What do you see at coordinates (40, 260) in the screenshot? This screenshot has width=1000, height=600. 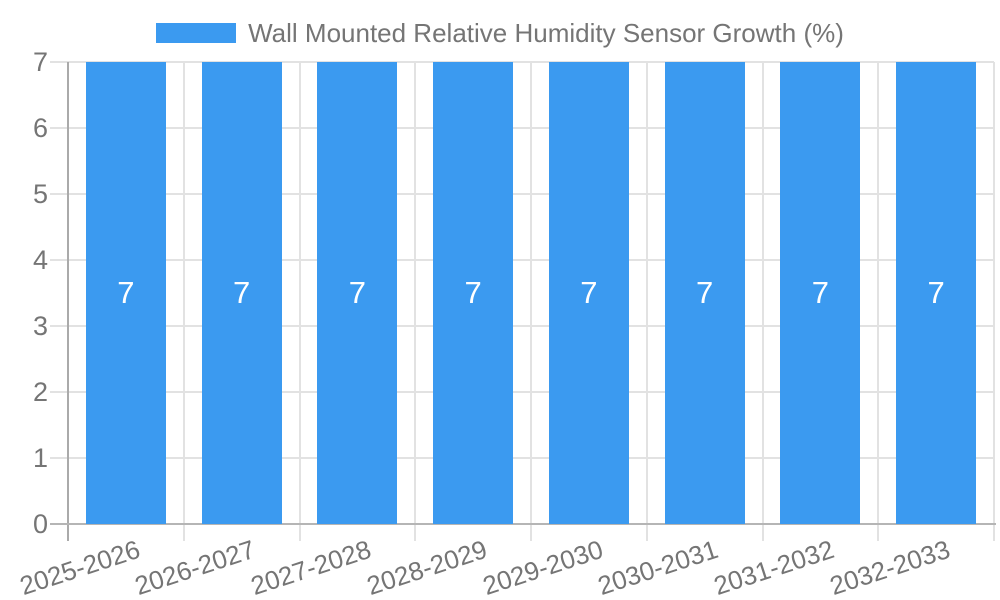 I see `y-axis-tick-label: 4` at bounding box center [40, 260].